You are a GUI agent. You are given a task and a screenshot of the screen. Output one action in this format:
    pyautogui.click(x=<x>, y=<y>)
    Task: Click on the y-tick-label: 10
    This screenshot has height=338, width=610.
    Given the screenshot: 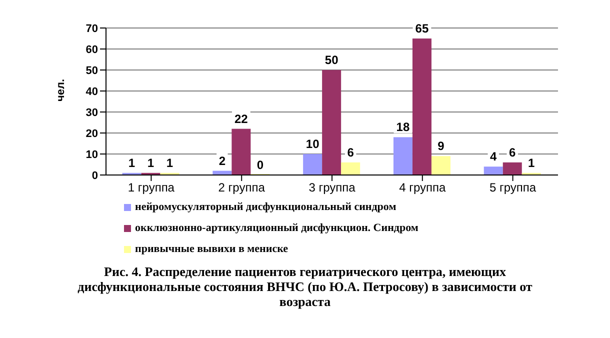 What is the action you would take?
    pyautogui.click(x=92, y=154)
    